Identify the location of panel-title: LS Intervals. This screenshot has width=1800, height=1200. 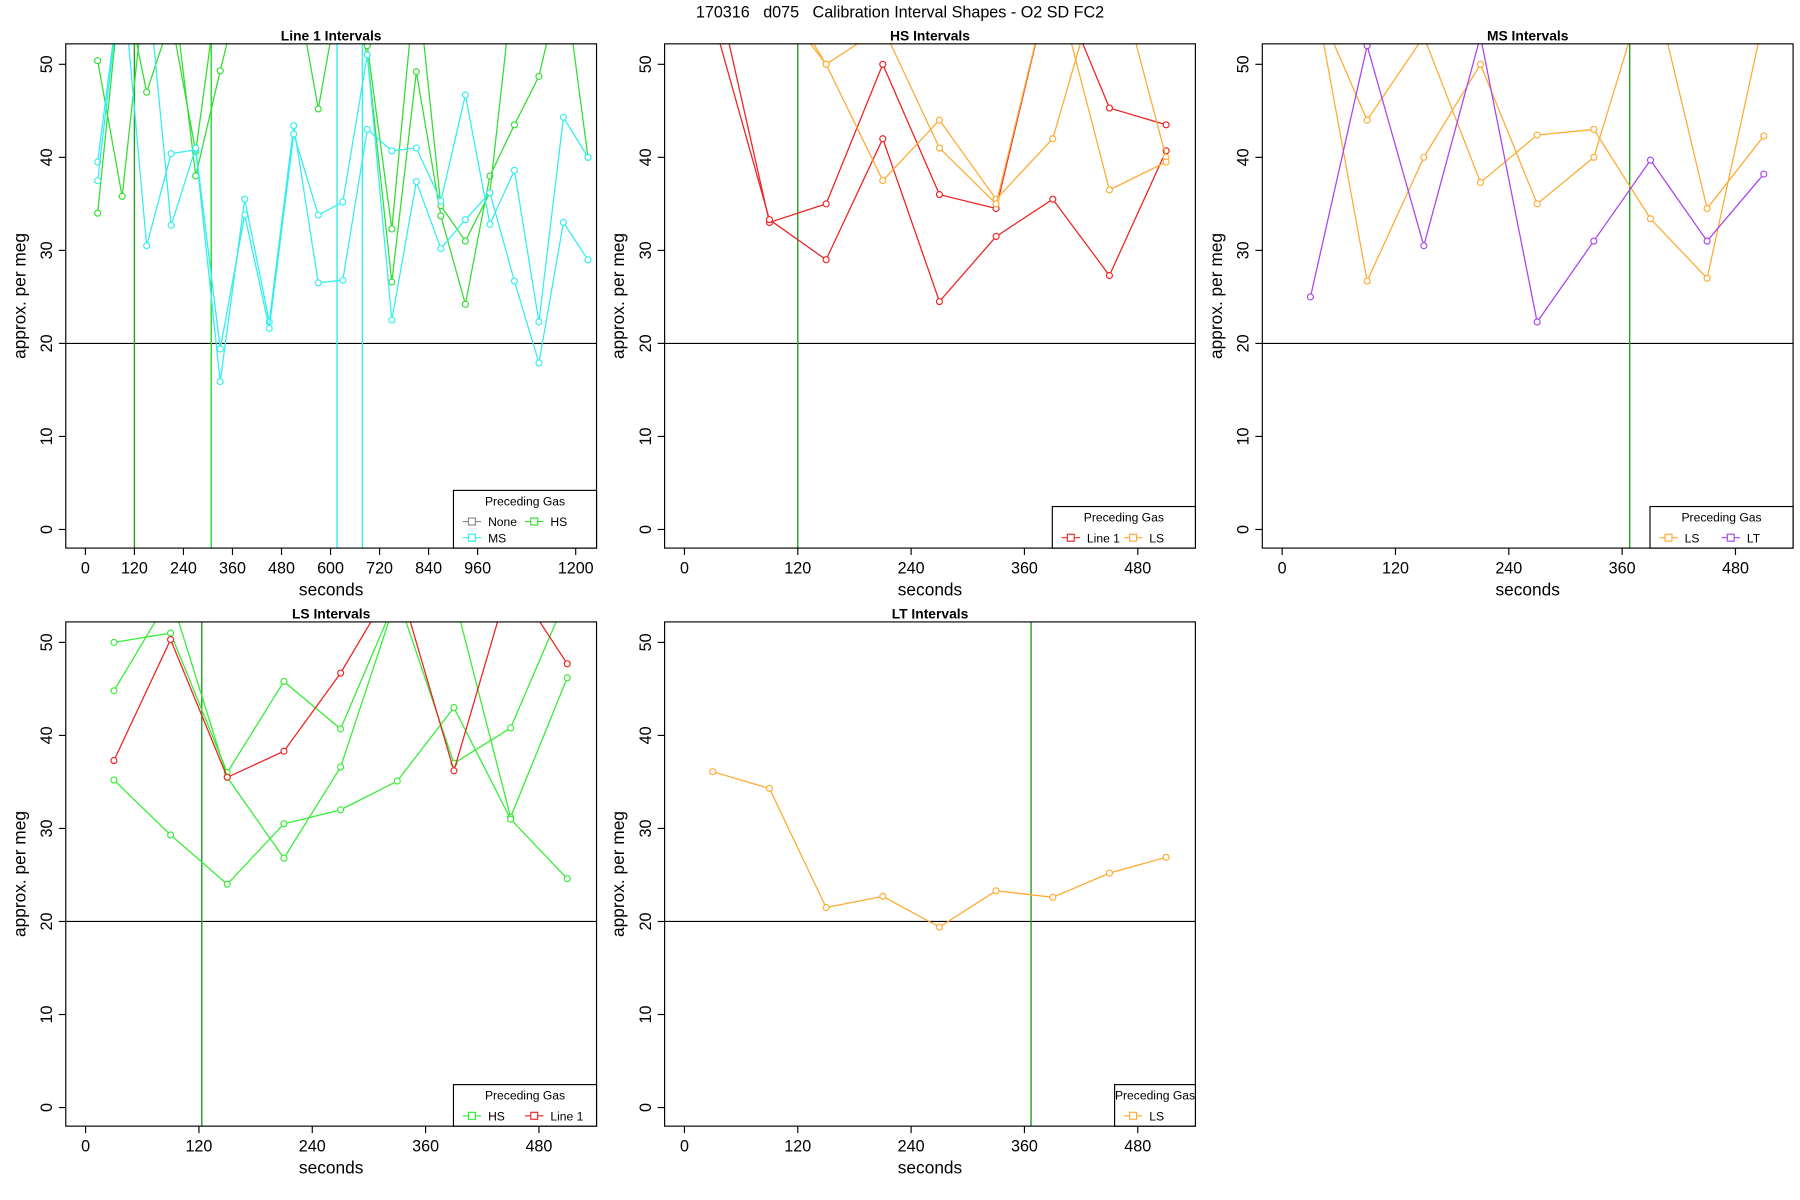
(331, 613).